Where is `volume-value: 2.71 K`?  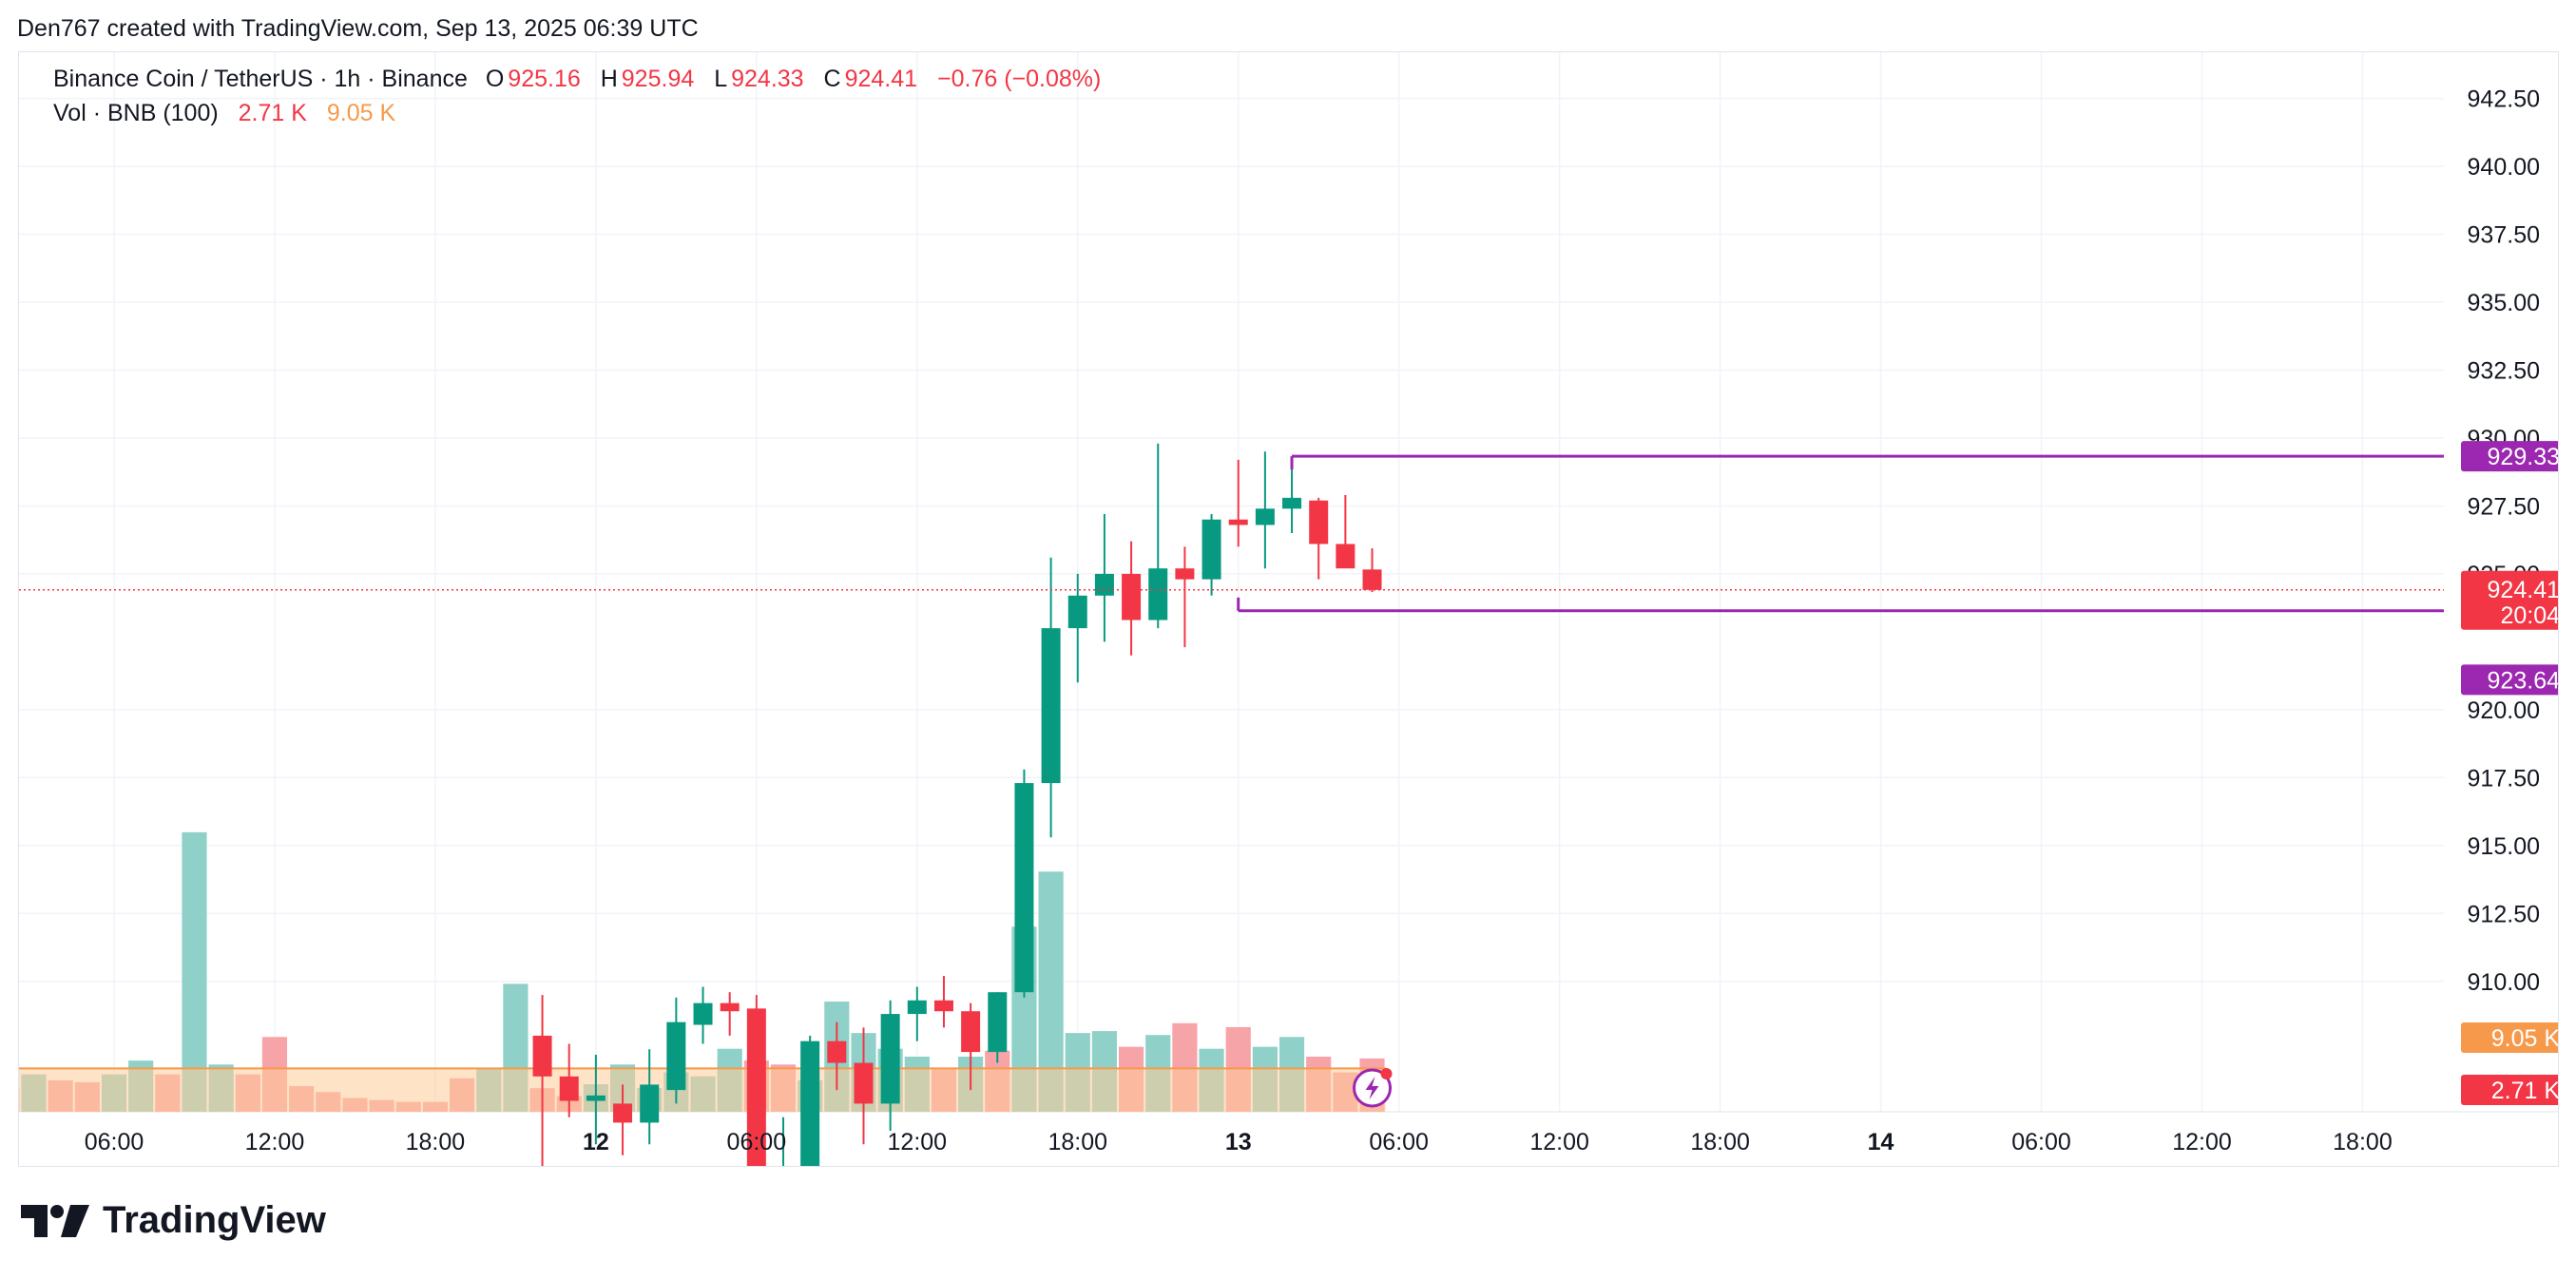 volume-value: 2.71 K is located at coordinates (272, 113).